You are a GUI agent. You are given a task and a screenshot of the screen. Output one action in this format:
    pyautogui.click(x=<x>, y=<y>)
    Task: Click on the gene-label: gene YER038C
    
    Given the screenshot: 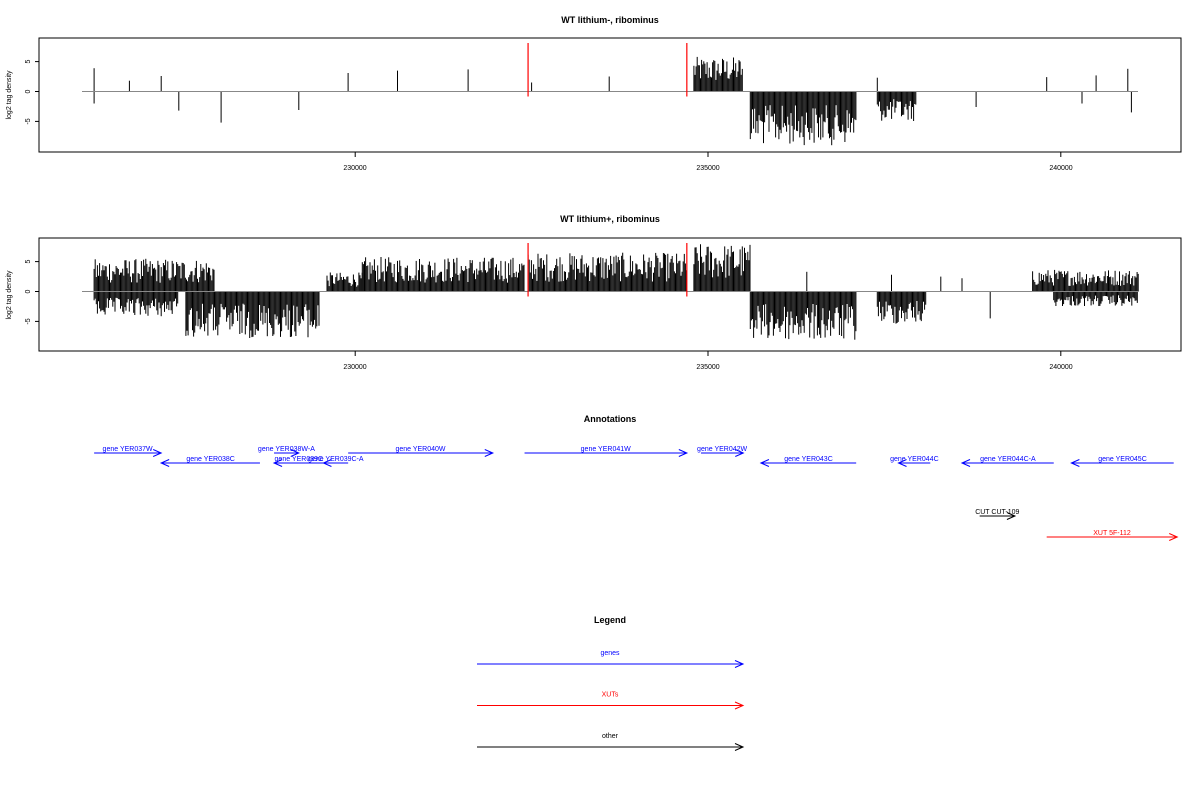 What is the action you would take?
    pyautogui.click(x=210, y=459)
    